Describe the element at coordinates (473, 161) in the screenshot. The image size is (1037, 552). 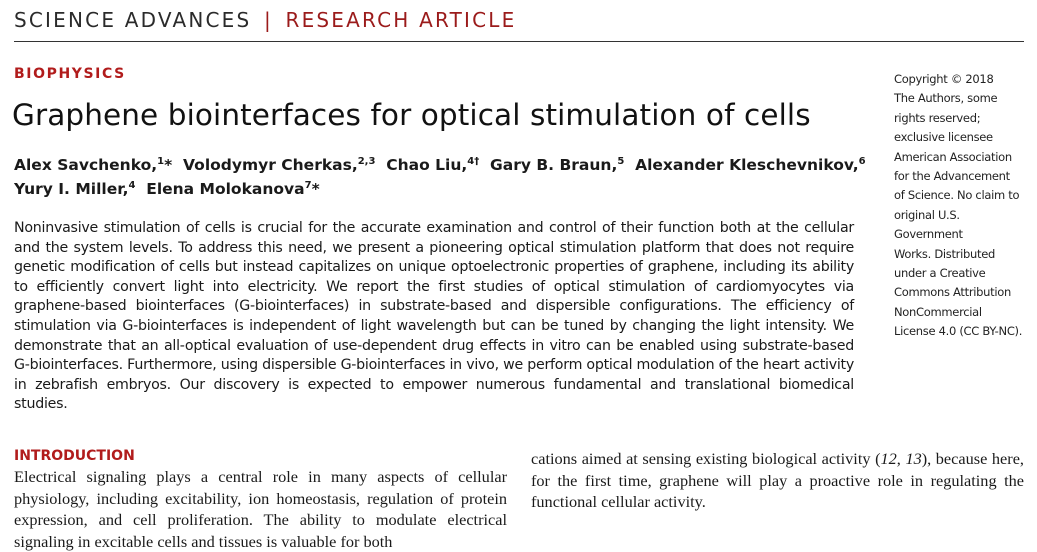
I see `author-affiliation: 4†` at that location.